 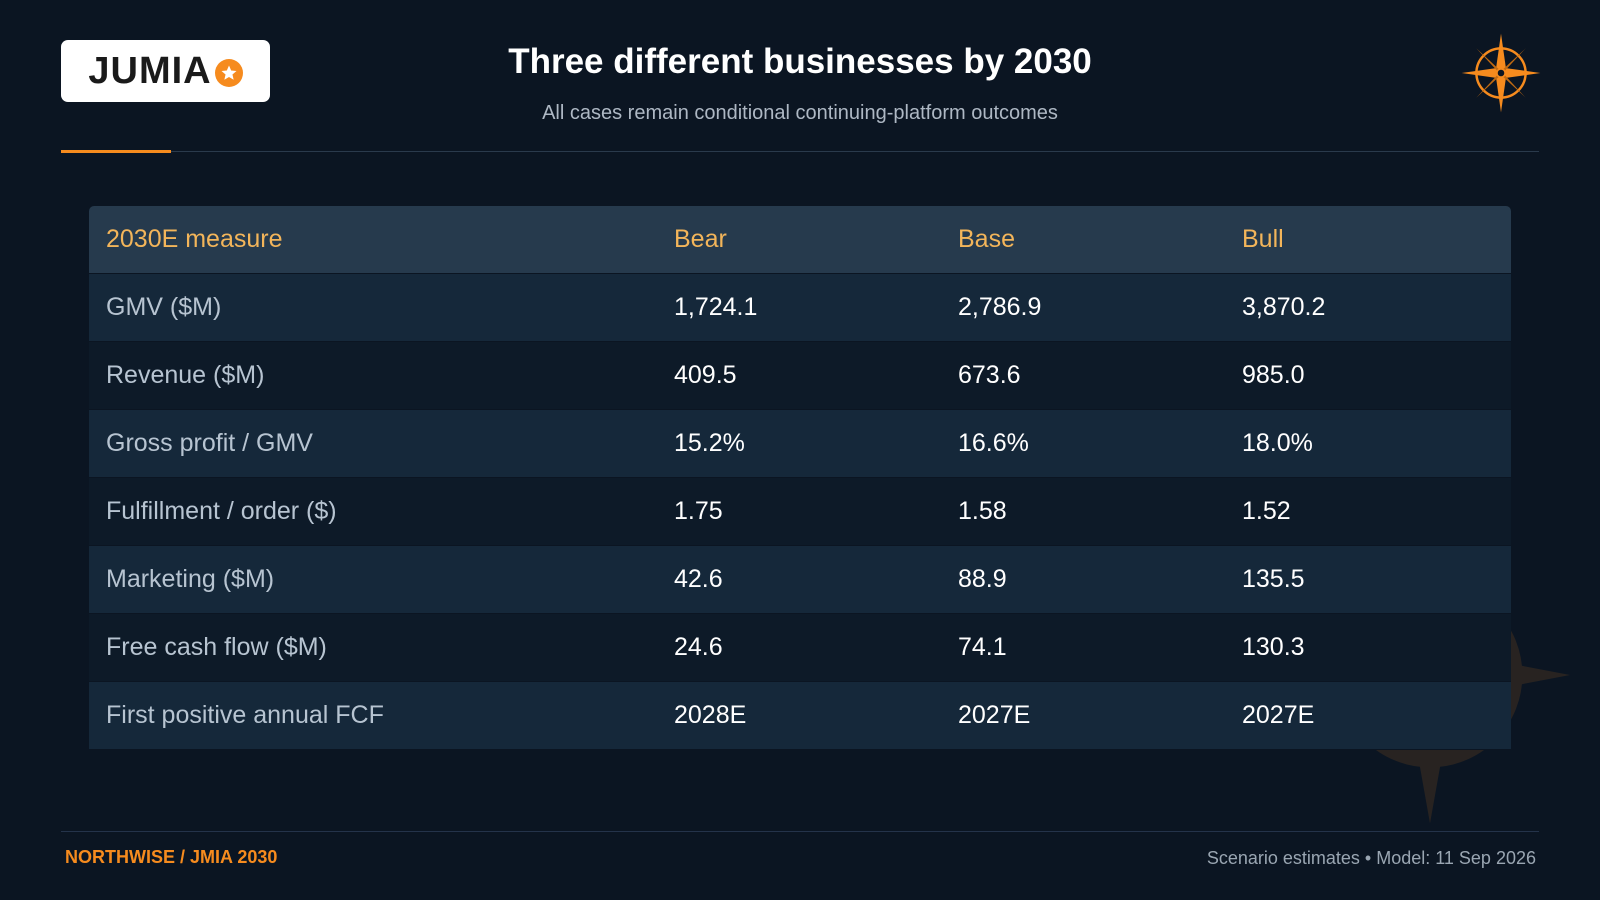 I want to click on compass-icon, so click(x=1501, y=73).